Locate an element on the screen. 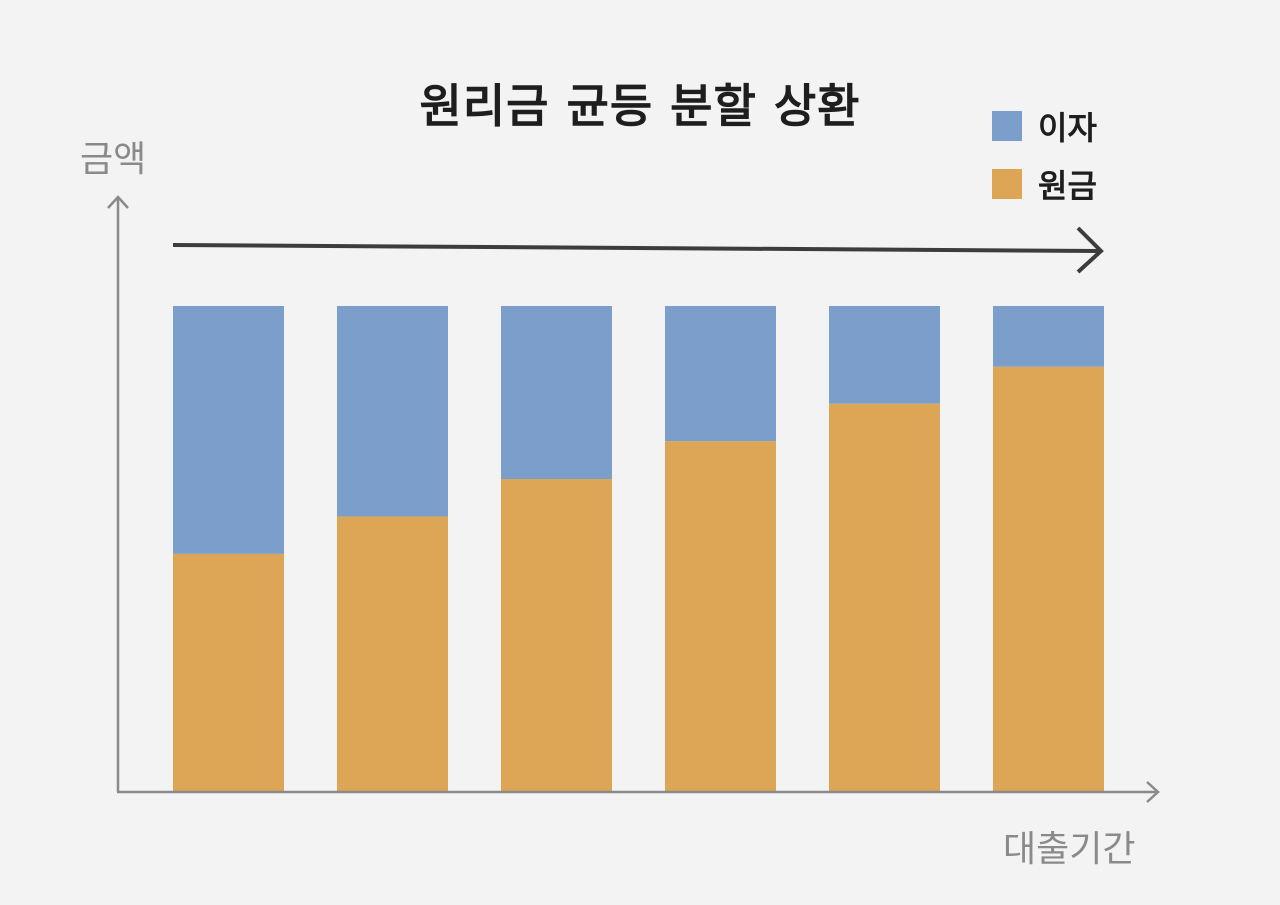  legend-swatch-principal is located at coordinates (1007, 184).